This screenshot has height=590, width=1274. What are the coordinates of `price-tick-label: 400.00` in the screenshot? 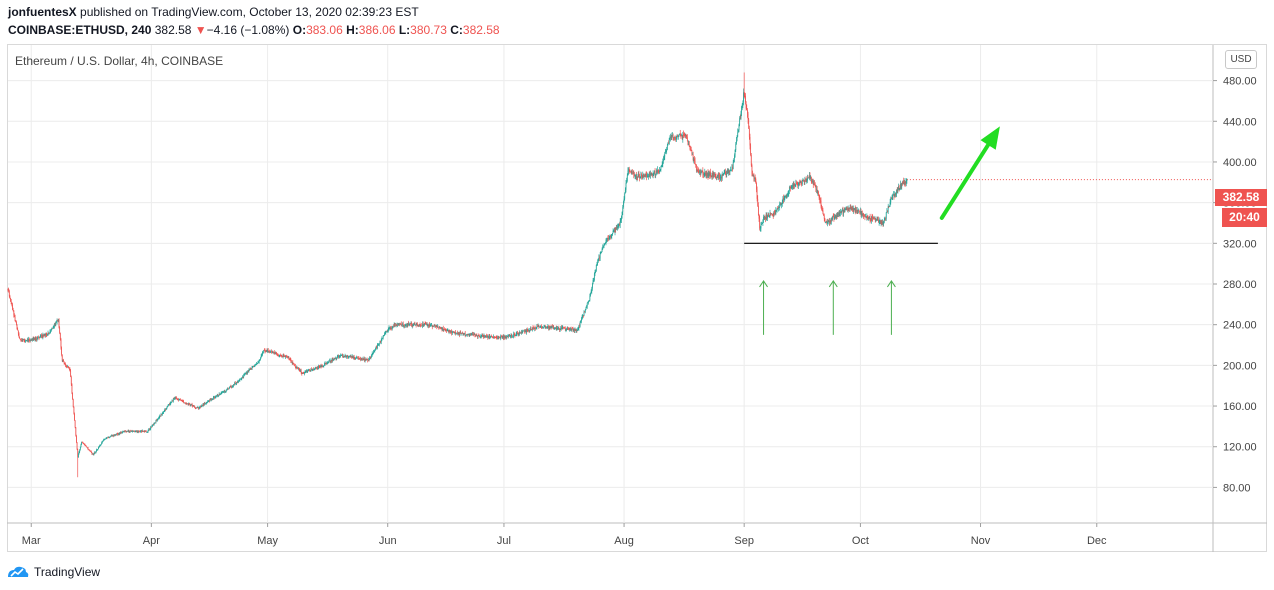 It's located at (1240, 163).